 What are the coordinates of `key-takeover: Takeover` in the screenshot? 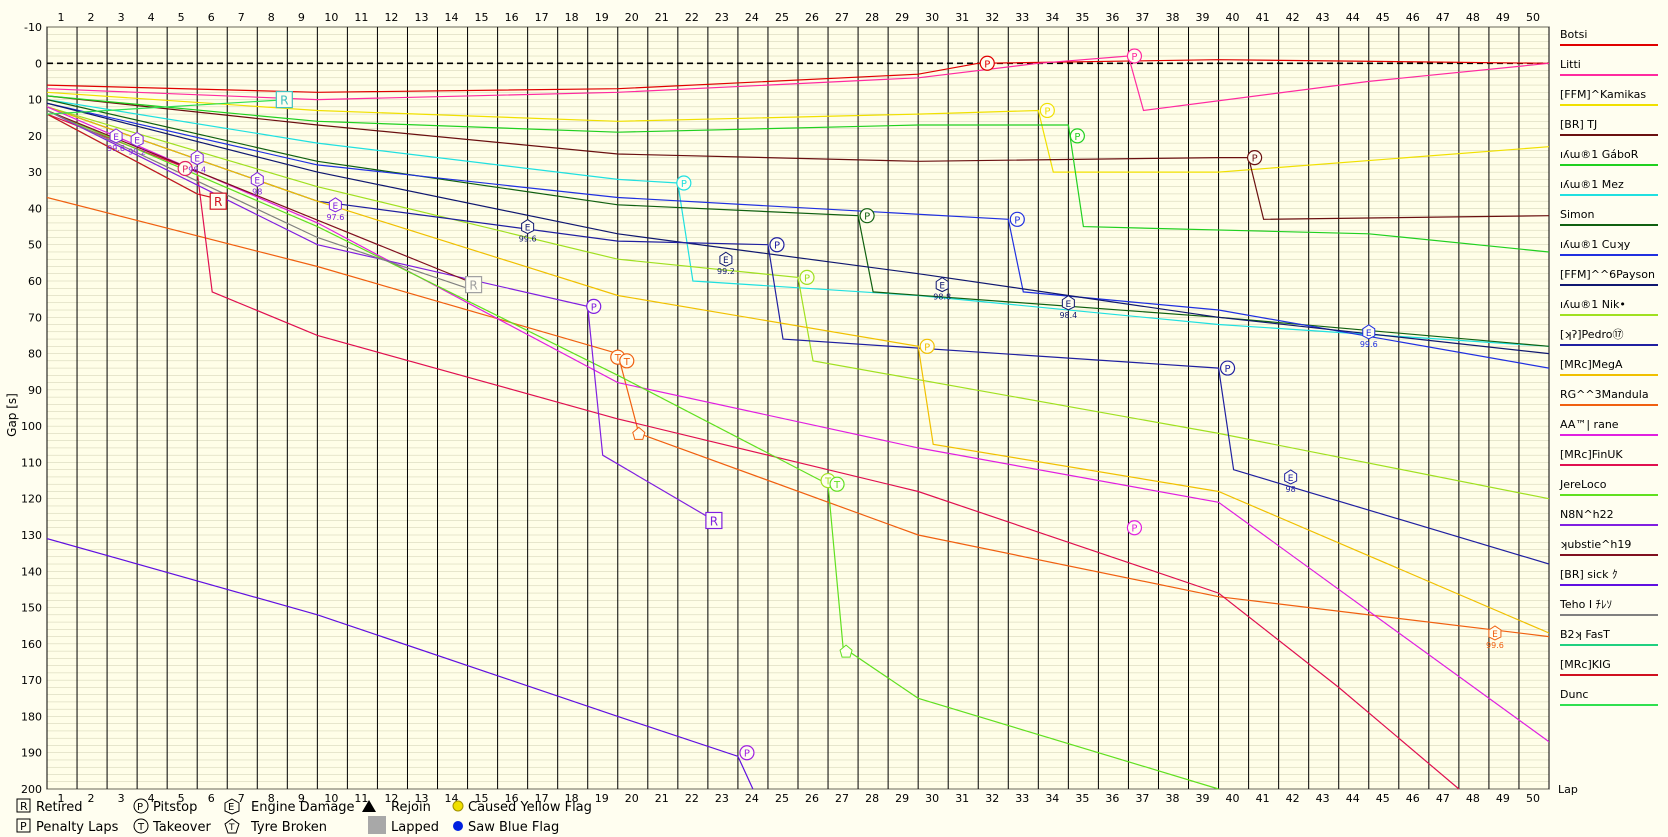 It's located at (181, 827).